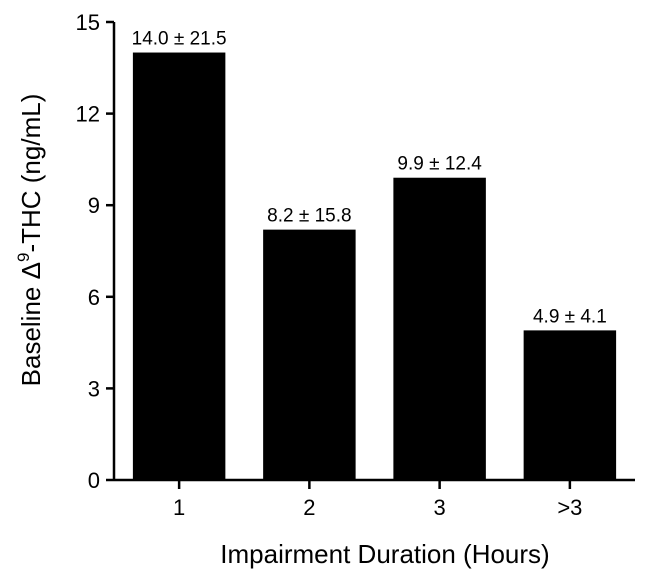 The height and width of the screenshot is (569, 650). What do you see at coordinates (309, 507) in the screenshot?
I see `x-tick-label: 2` at bounding box center [309, 507].